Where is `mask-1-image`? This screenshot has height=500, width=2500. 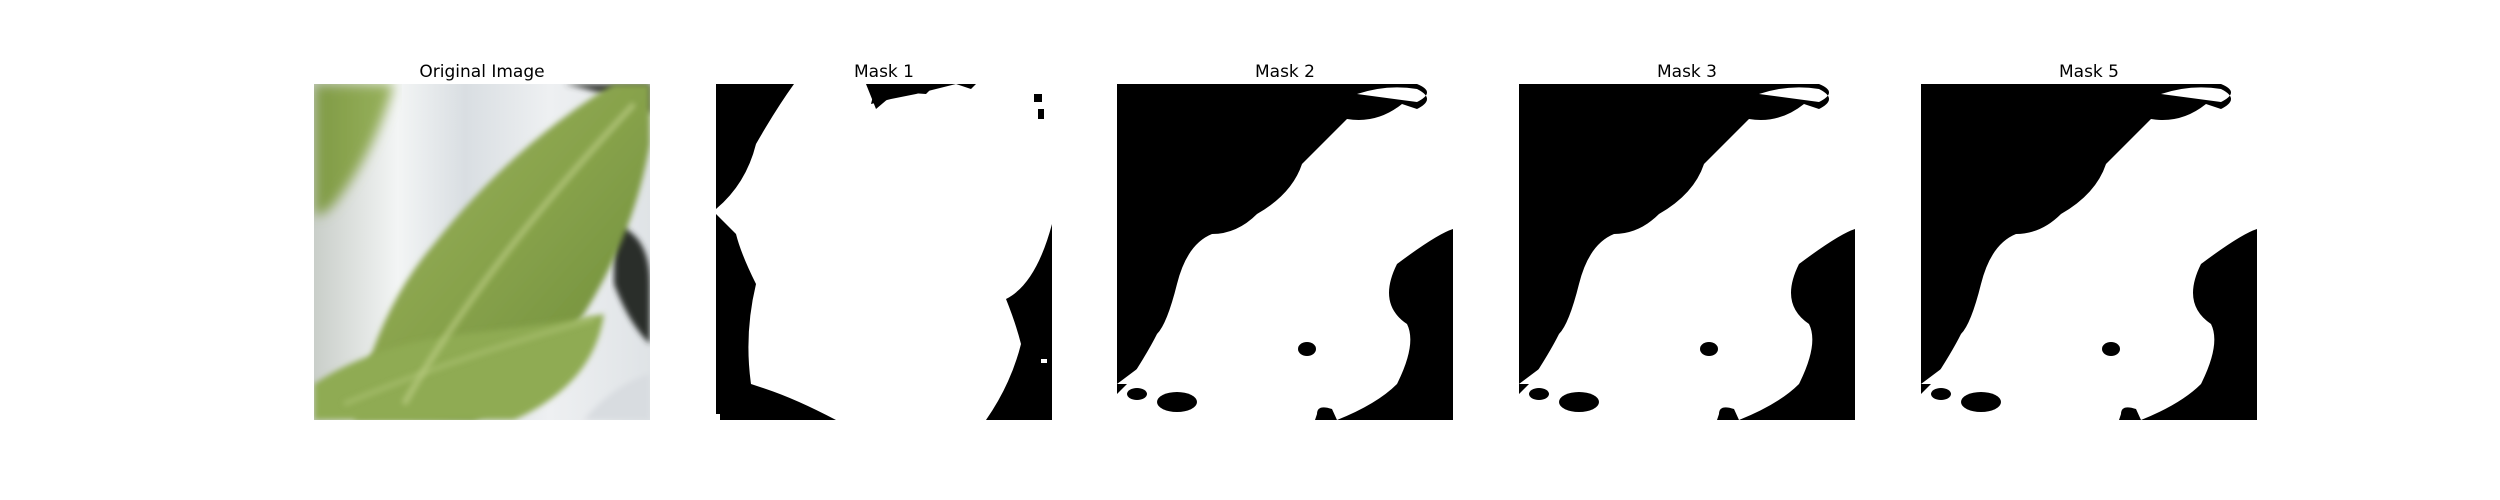
mask-1-image is located at coordinates (884, 252).